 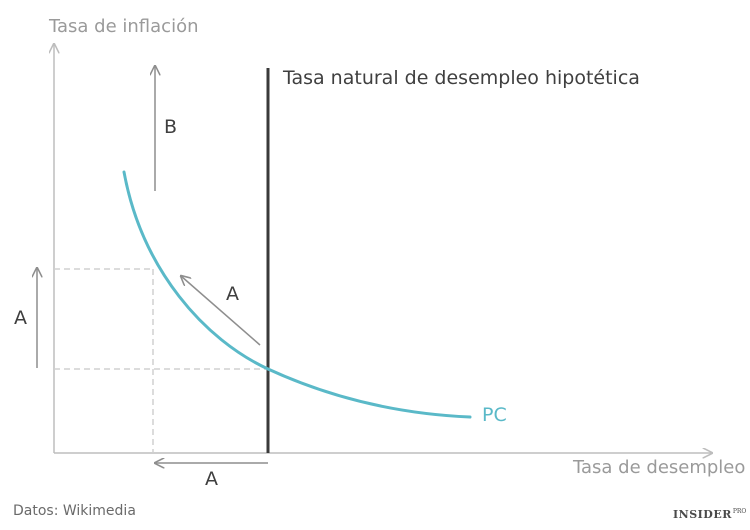 I want to click on marker-a-left-label: A, so click(x=20, y=318).